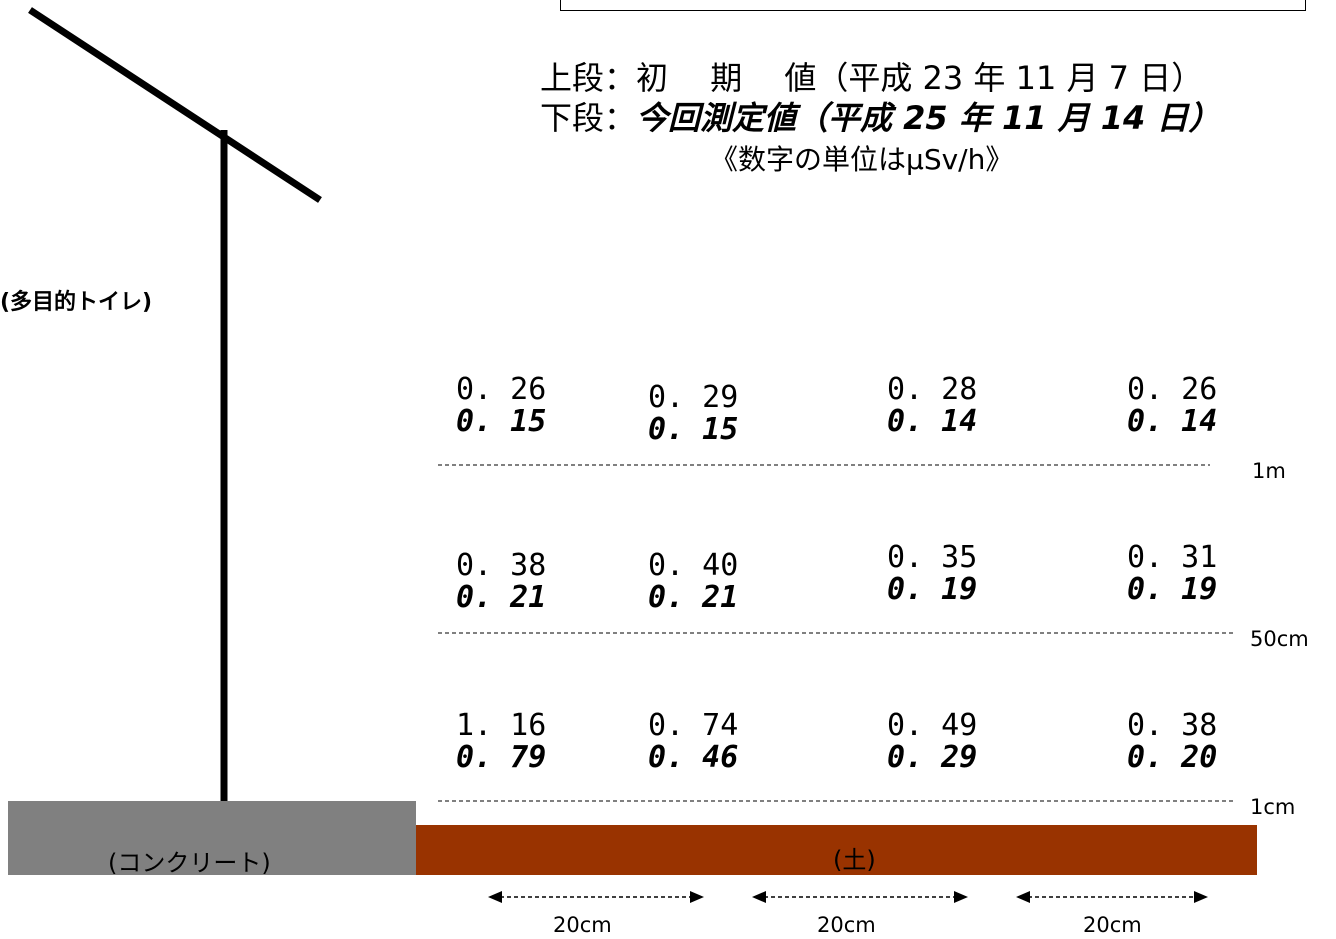  Describe the element at coordinates (1279, 639) in the screenshot. I see `height-label-50cm: 50cm` at that location.